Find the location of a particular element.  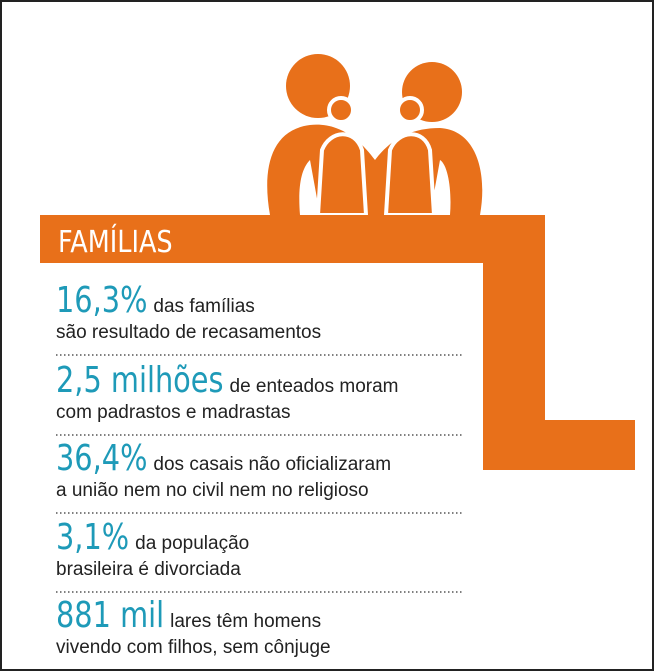

fact-line: brasileira é divorciada is located at coordinates (148, 569).